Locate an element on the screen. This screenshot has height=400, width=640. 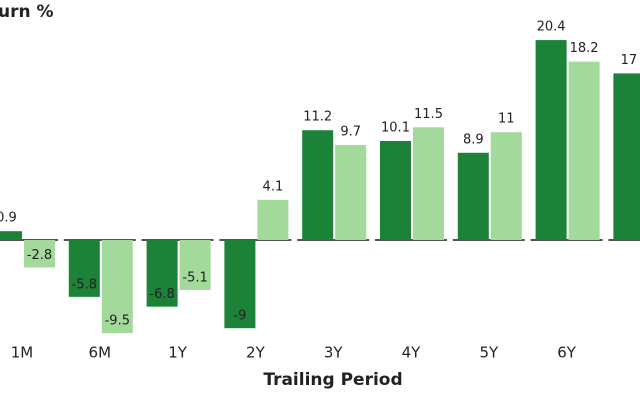
value-label: 11.2 is located at coordinates (317, 117).